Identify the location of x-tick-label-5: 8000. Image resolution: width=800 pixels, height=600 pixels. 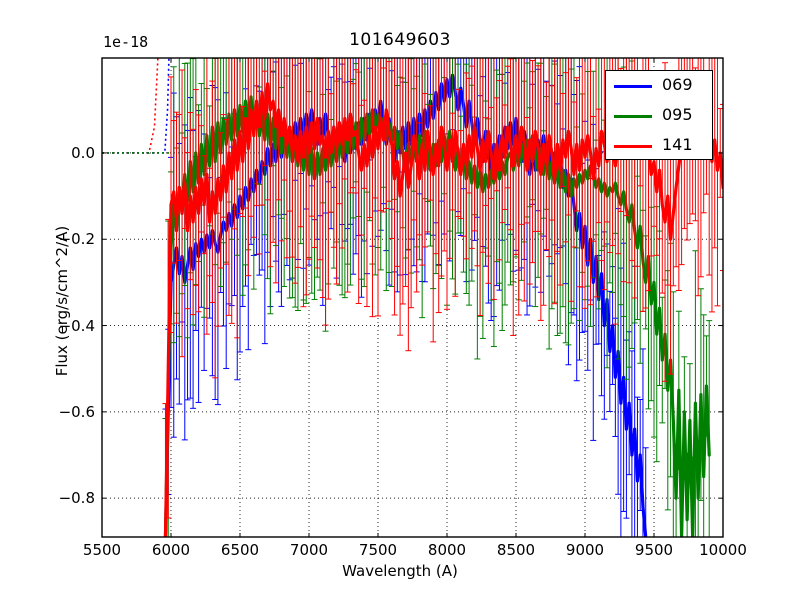
(447, 550).